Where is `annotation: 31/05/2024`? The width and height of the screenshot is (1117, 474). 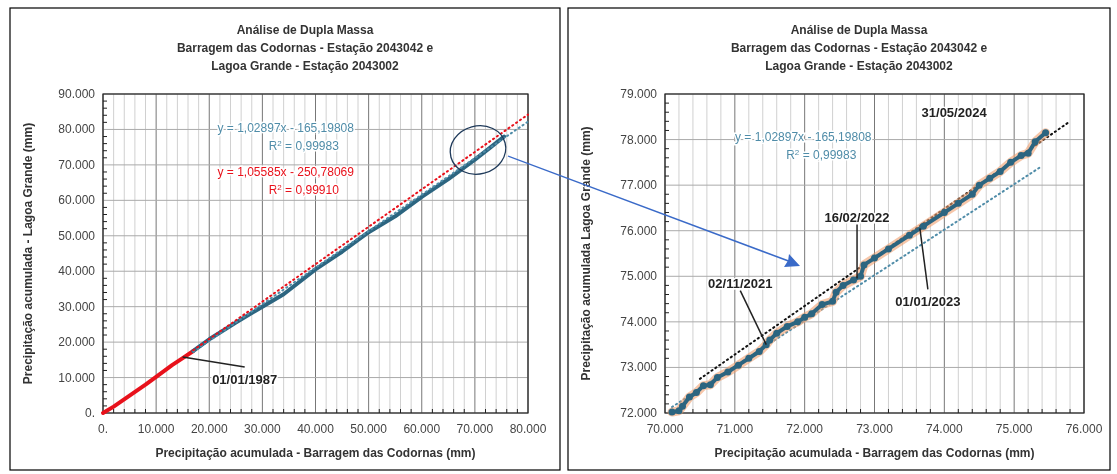 annotation: 31/05/2024 is located at coordinates (954, 113).